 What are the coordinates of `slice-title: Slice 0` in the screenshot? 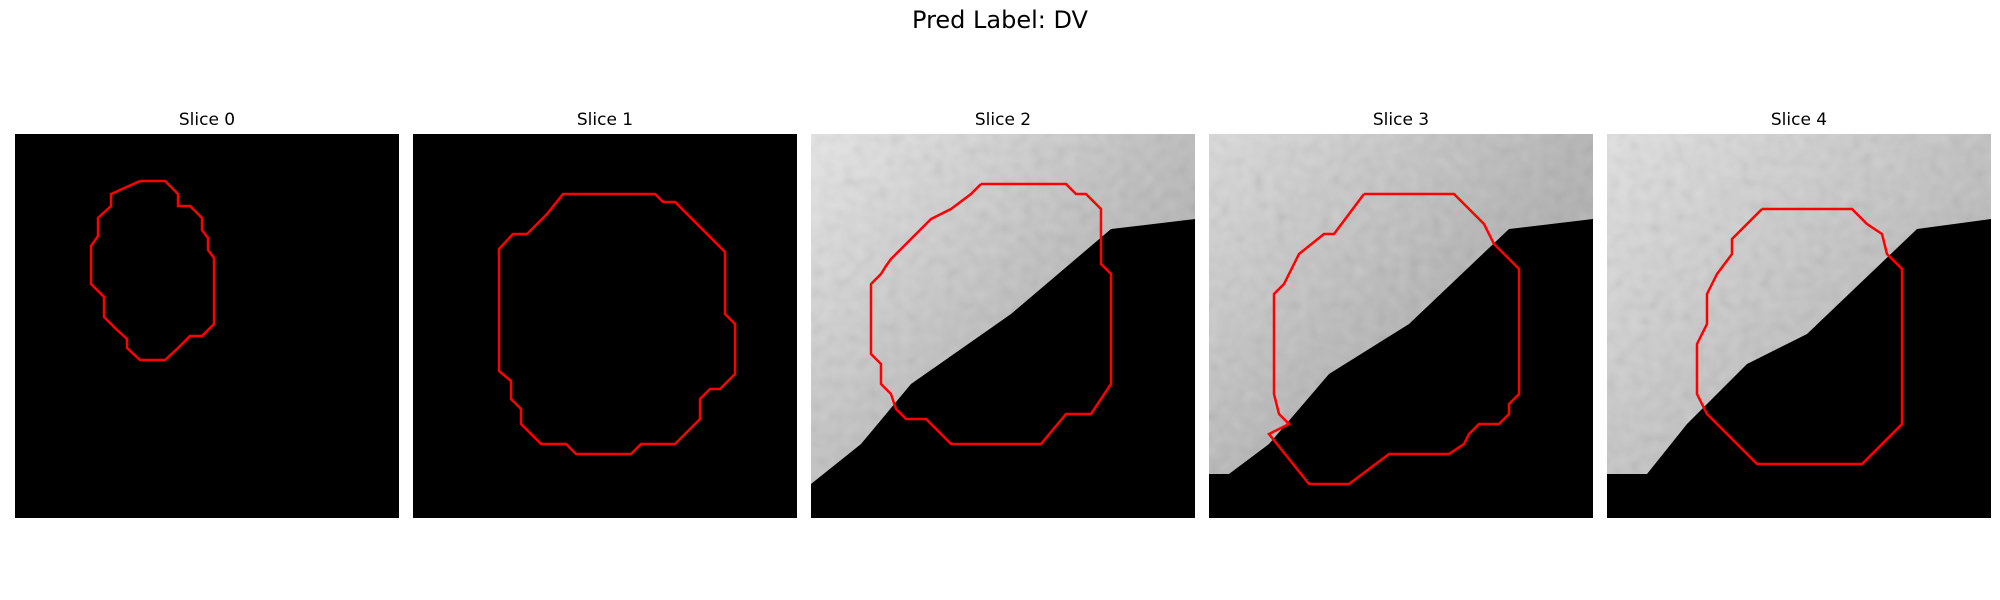 It's located at (207, 120).